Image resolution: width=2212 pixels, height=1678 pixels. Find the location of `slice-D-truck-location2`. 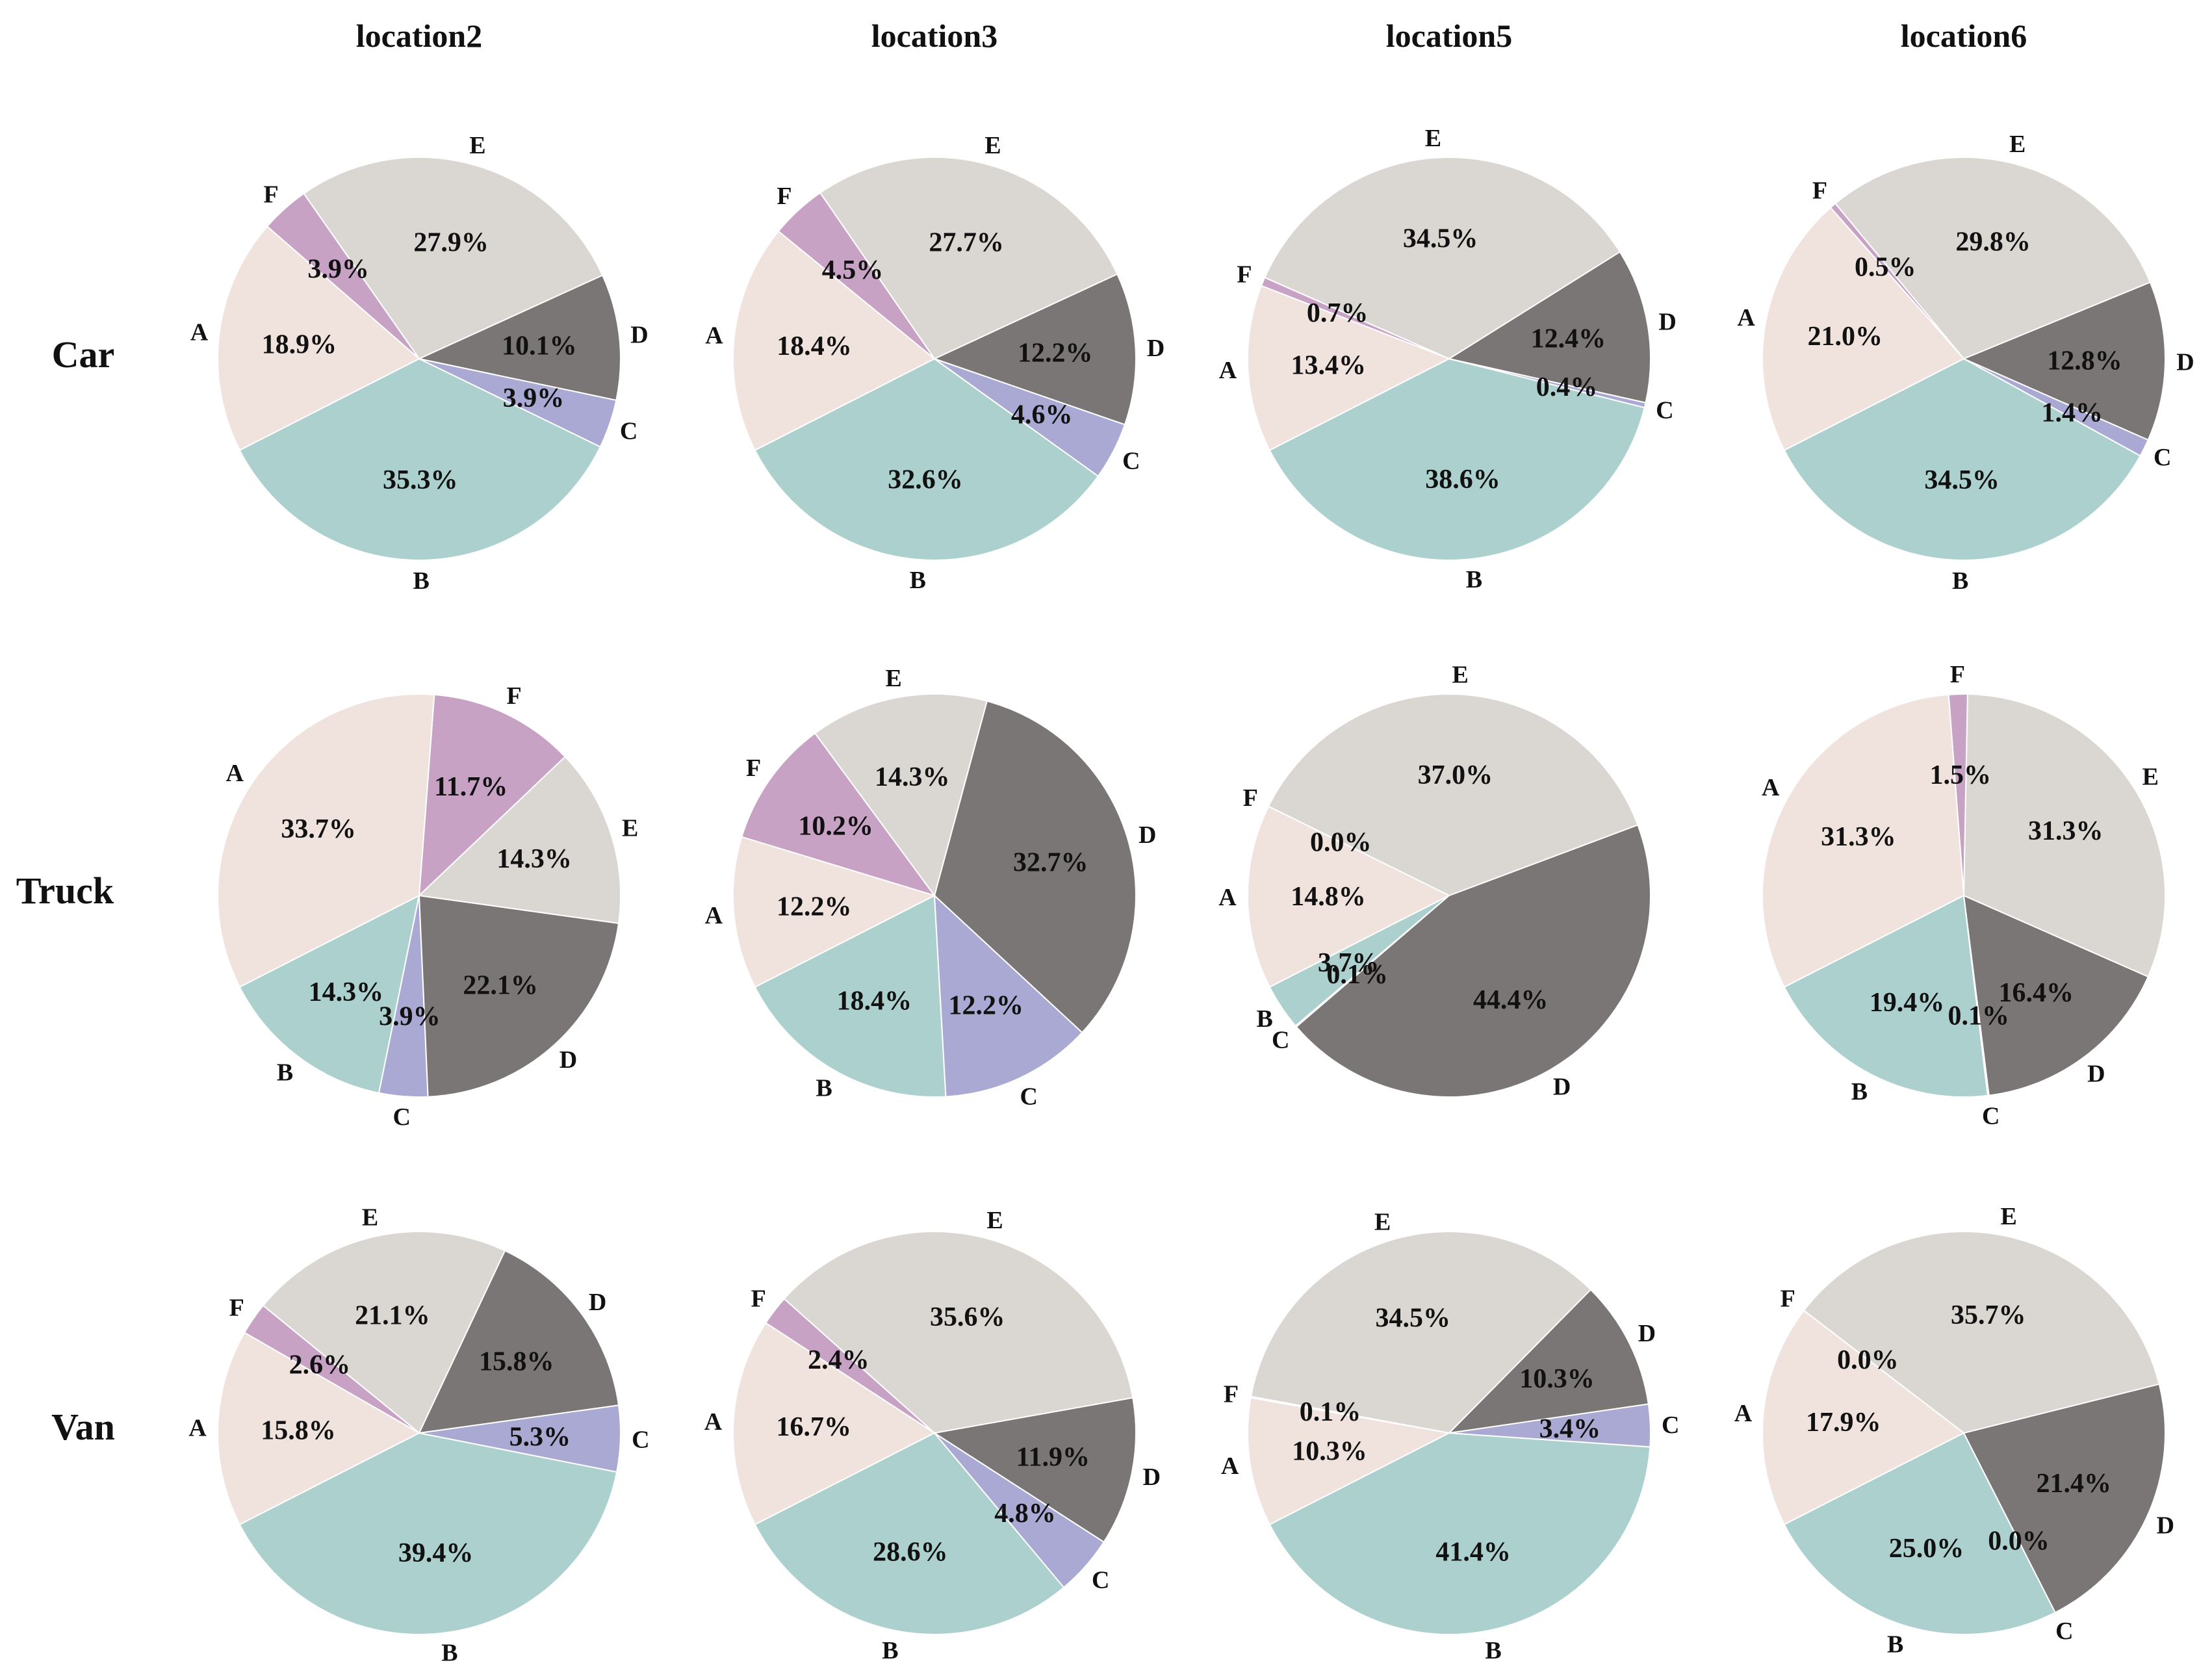

slice-D-truck-location2 is located at coordinates (519, 996).